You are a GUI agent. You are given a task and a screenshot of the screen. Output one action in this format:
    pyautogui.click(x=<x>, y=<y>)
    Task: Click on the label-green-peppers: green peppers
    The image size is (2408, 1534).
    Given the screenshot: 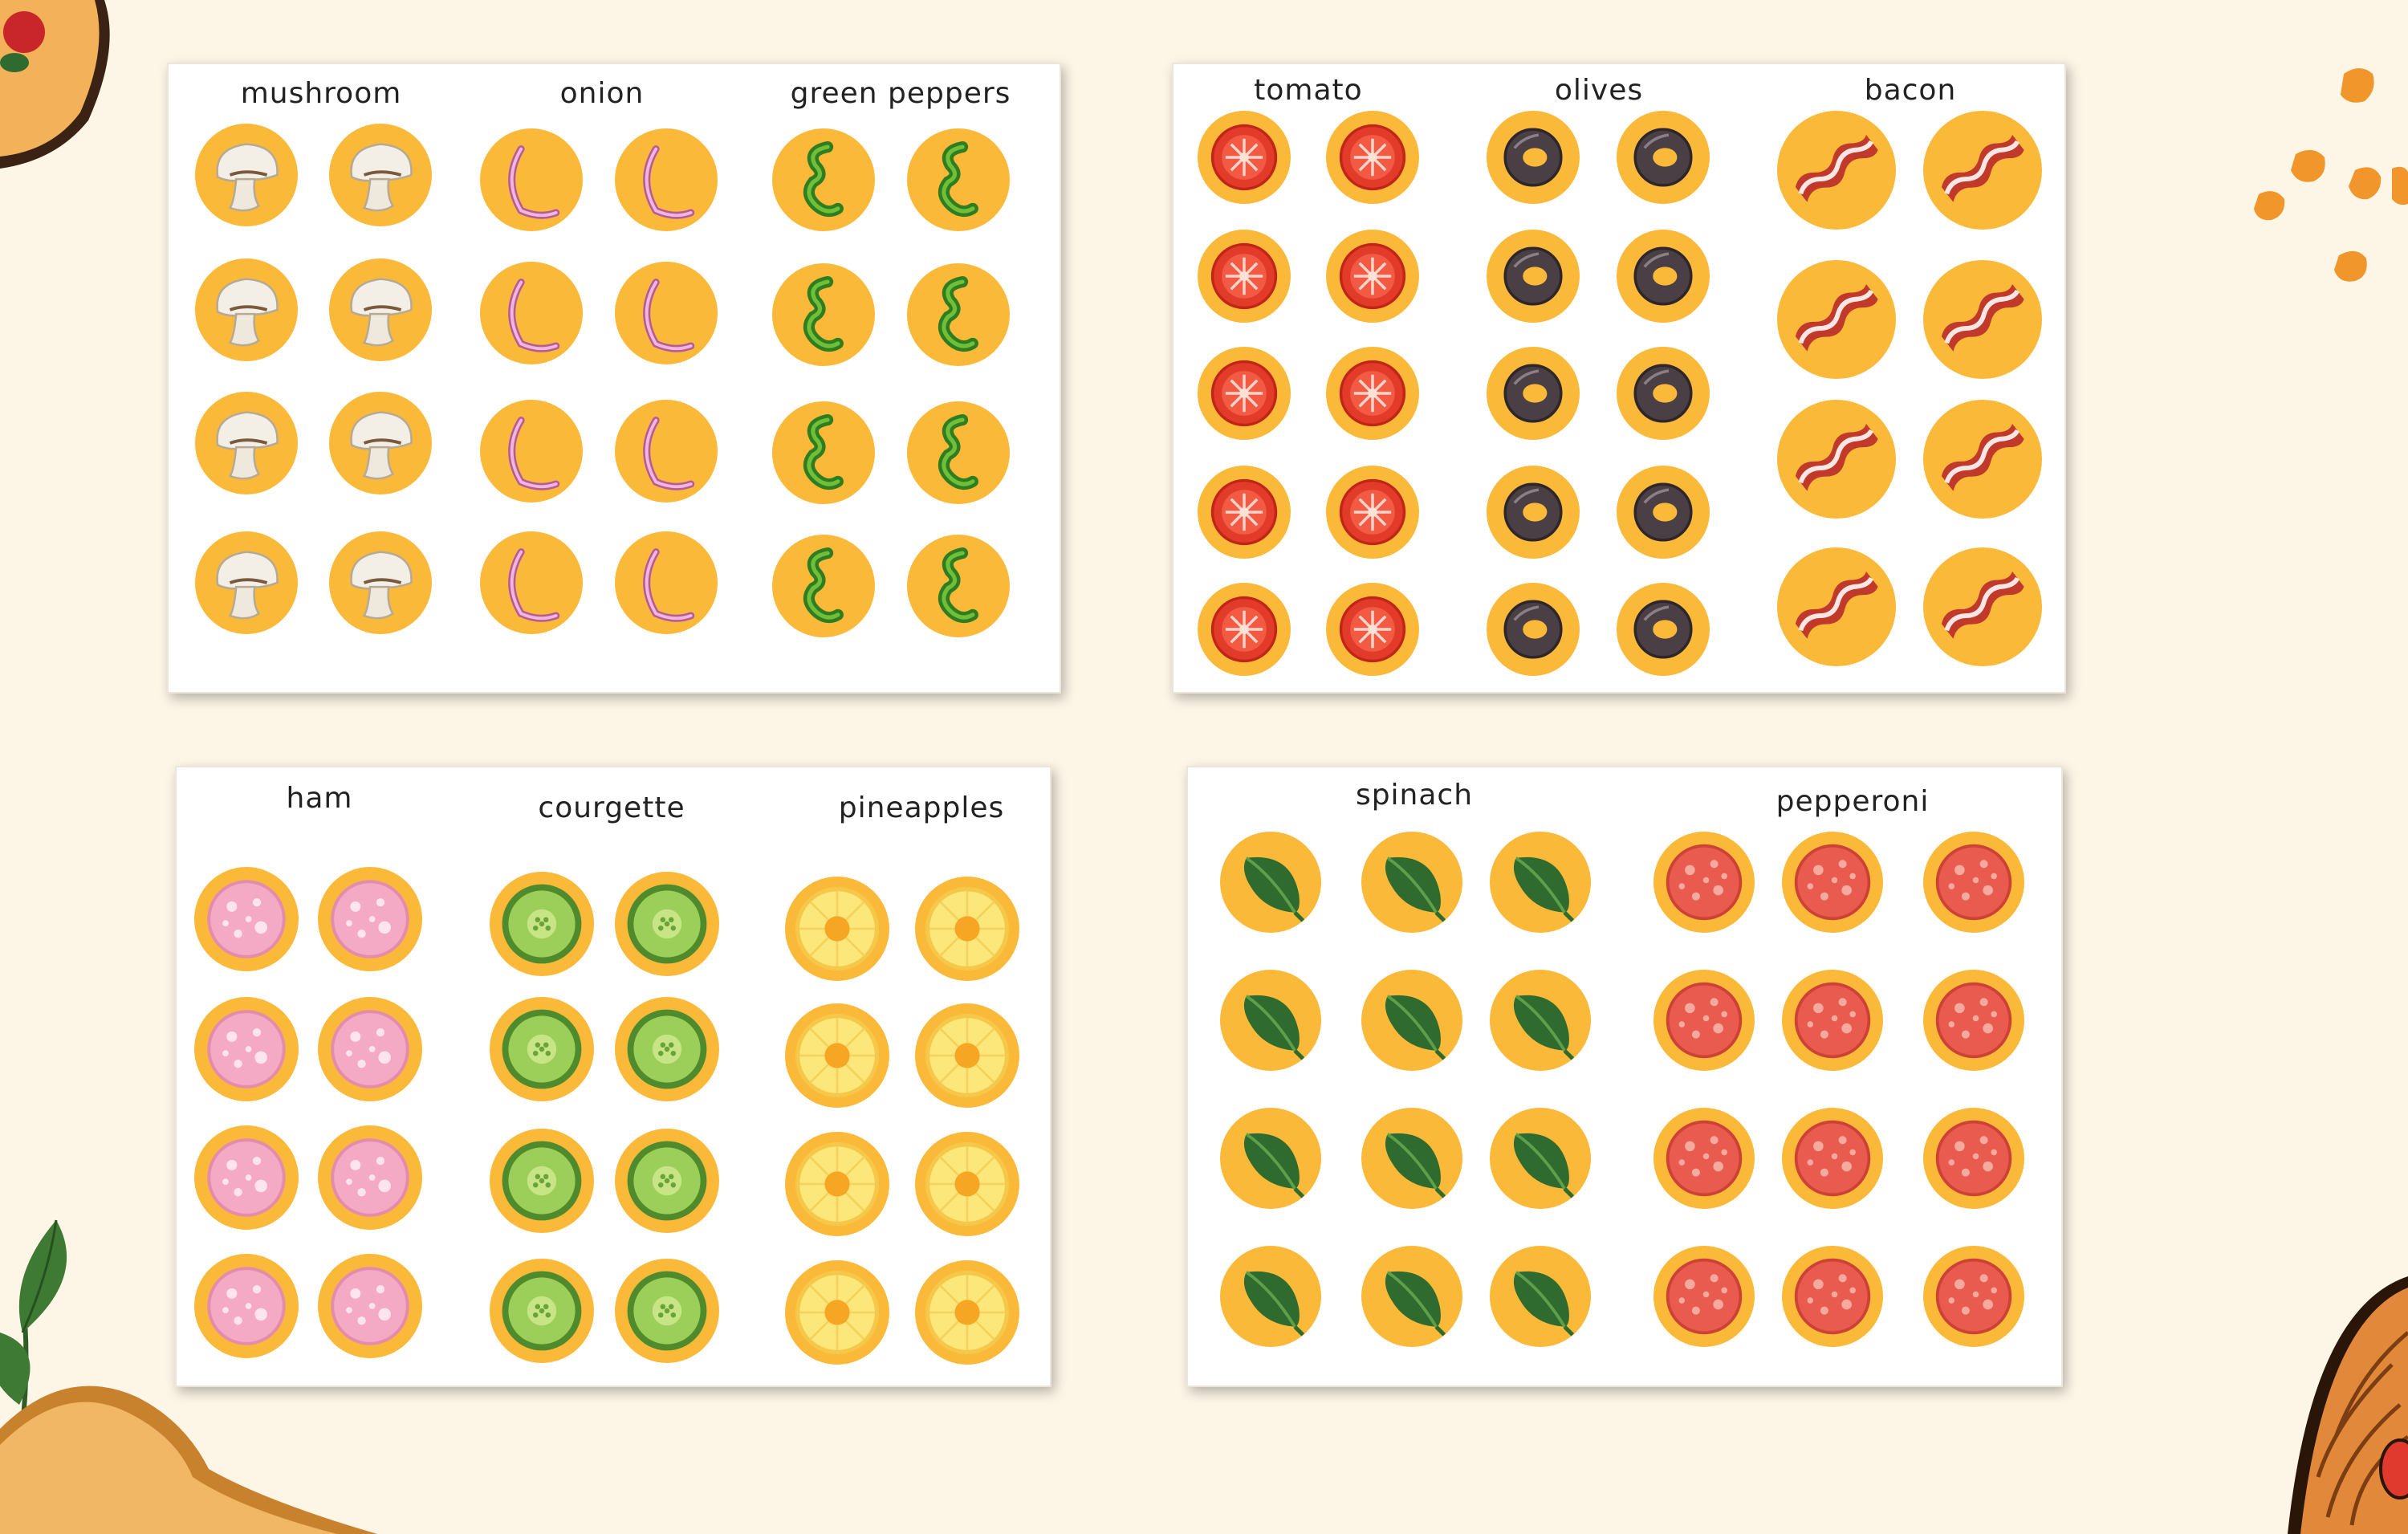 What is the action you would take?
    pyautogui.click(x=901, y=93)
    